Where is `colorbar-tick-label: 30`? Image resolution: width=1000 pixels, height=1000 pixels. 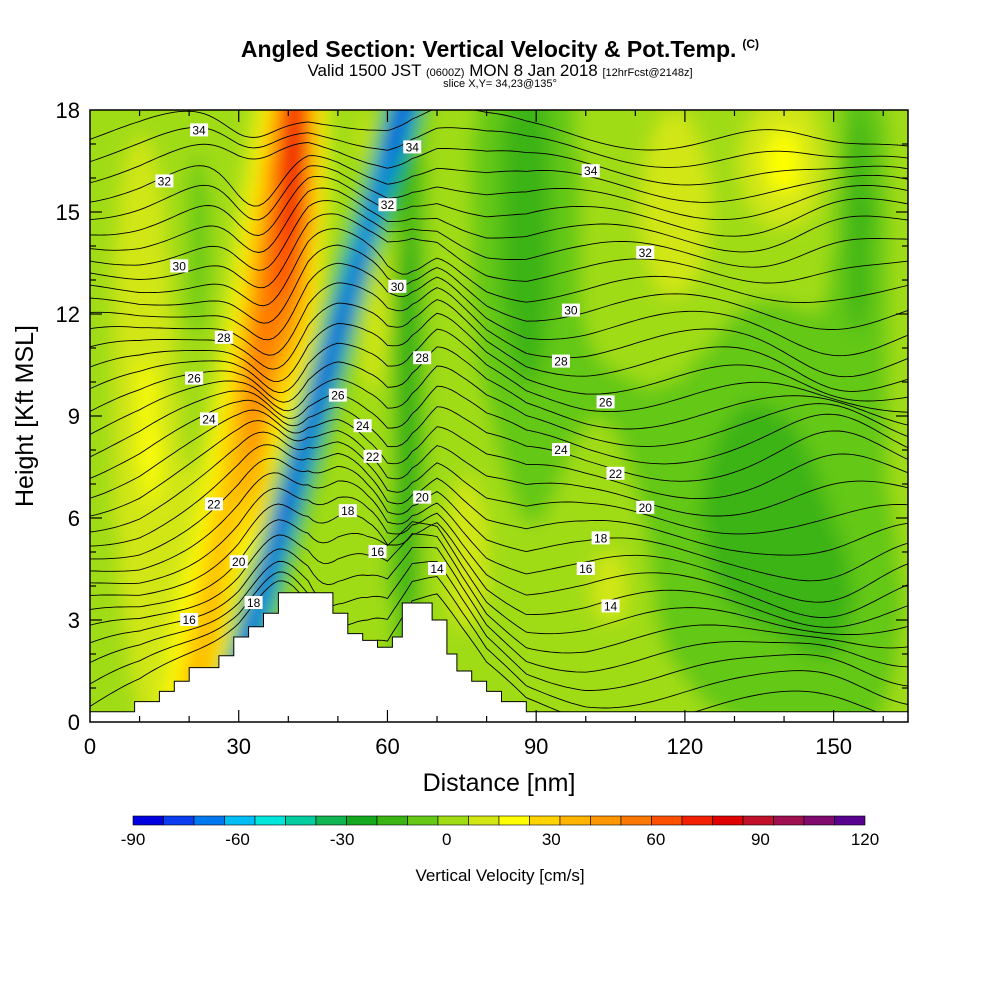 colorbar-tick-label: 30 is located at coordinates (551, 839).